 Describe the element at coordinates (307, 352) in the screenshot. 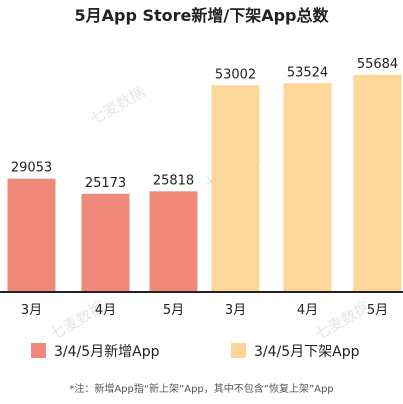

I see `legend-label-1: 3/4/5月下架App` at that location.